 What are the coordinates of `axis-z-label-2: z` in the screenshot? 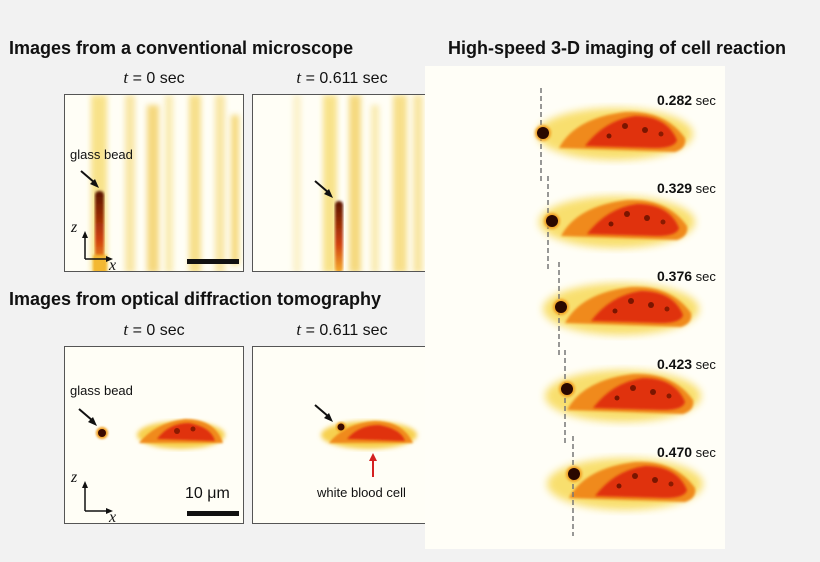 It's located at (74, 477).